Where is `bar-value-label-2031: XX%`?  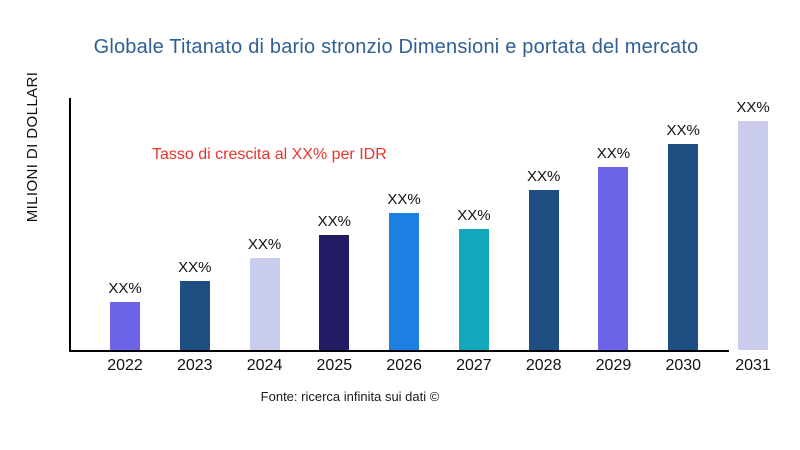 bar-value-label-2031: XX% is located at coordinates (753, 107).